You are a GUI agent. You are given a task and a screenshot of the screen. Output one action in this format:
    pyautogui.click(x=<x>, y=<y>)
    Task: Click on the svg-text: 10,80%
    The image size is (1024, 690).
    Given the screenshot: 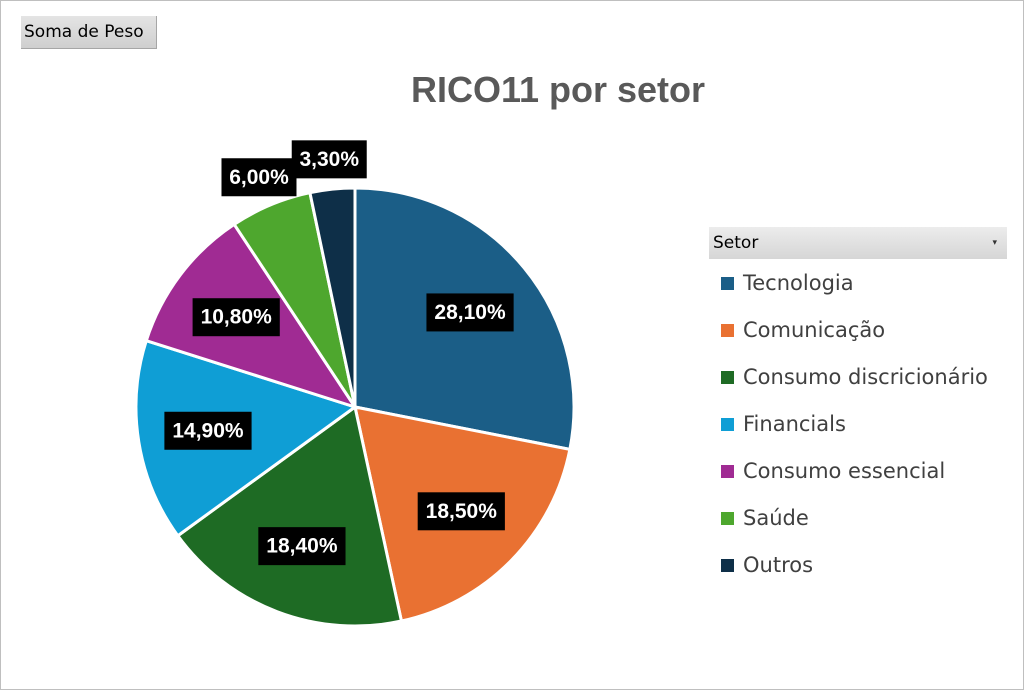 What is the action you would take?
    pyautogui.click(x=237, y=317)
    